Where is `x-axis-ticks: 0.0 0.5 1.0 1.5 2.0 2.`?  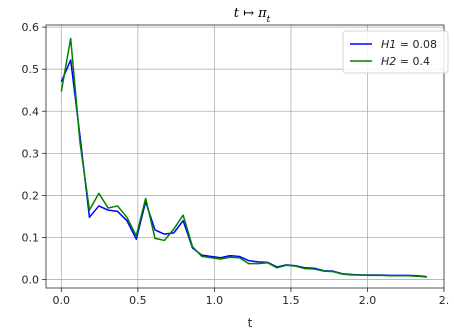 x-axis-ticks: 0.0 0.5 1.0 1.5 2.0 2. is located at coordinates (251, 297).